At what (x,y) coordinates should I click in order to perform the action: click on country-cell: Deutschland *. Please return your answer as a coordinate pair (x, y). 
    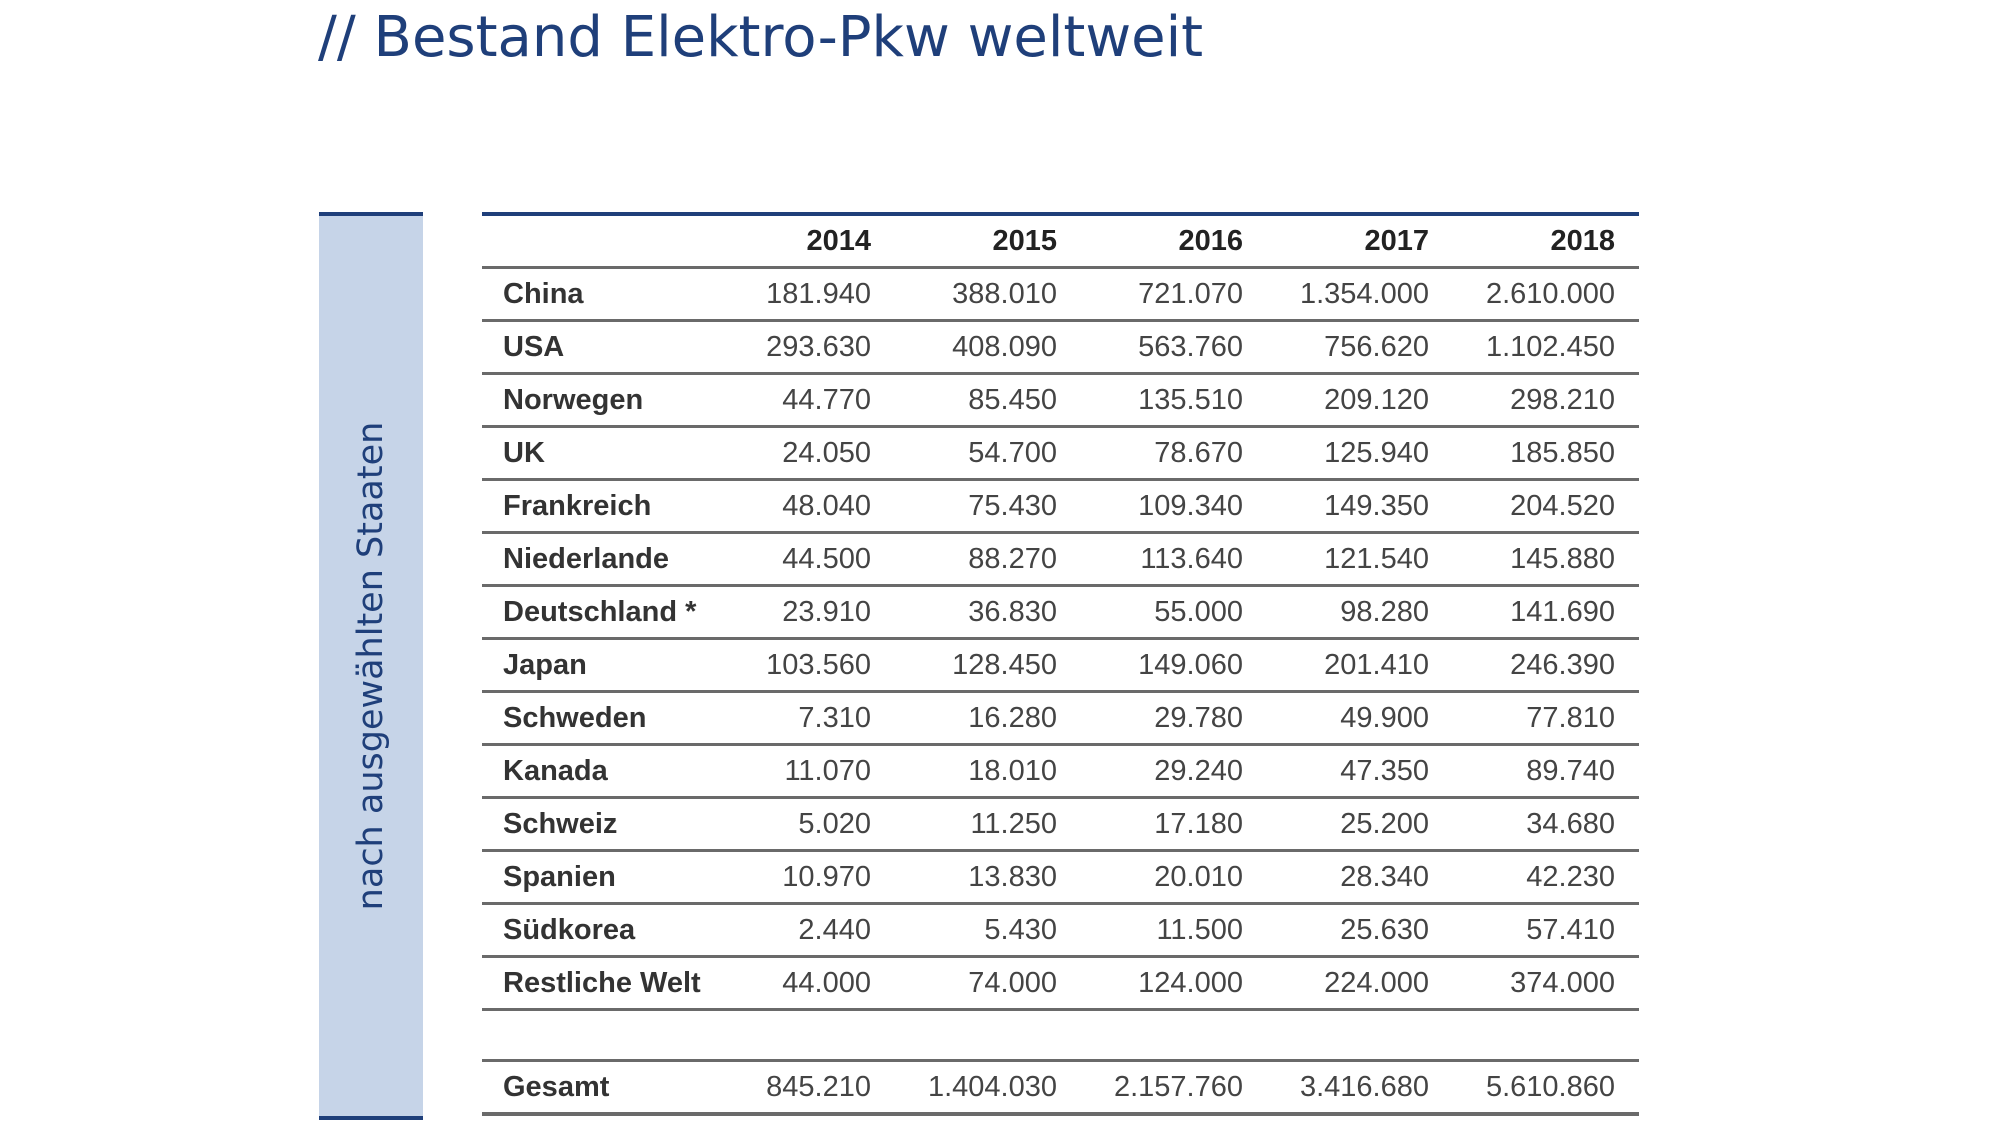
    Looking at the image, I should click on (600, 611).